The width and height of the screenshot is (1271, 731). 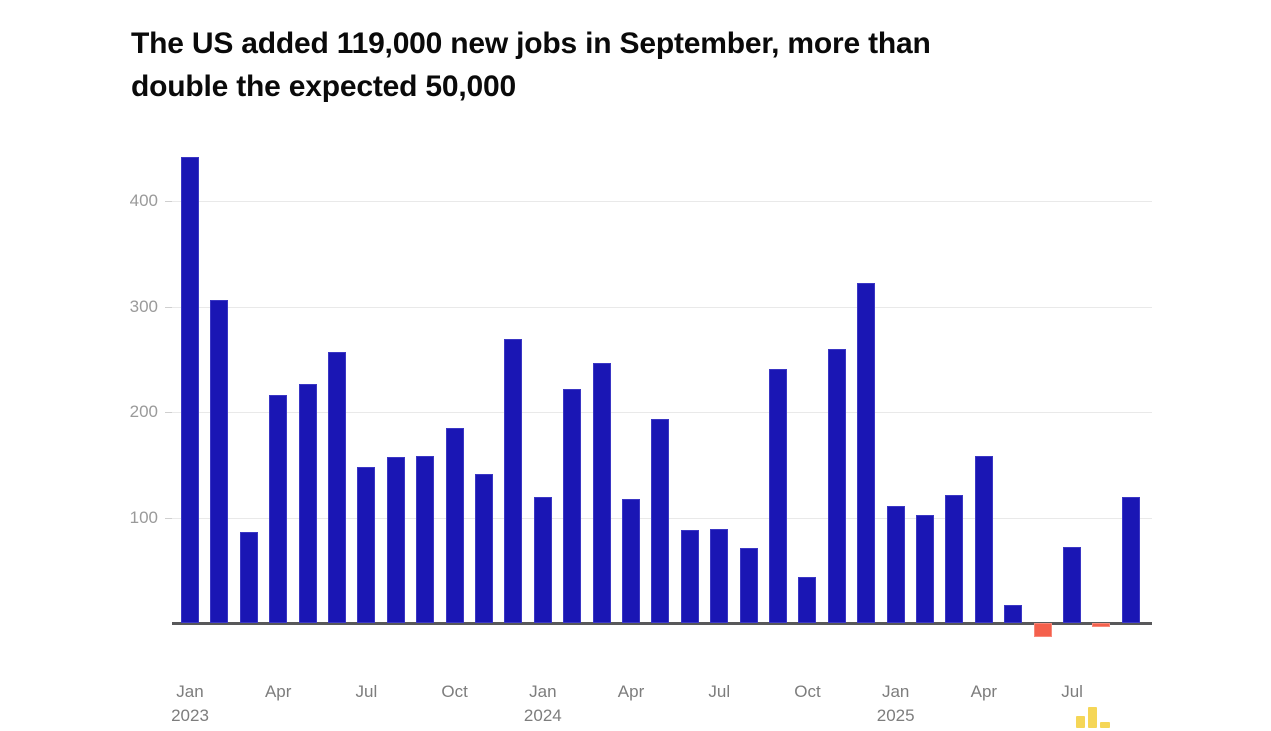 What do you see at coordinates (896, 704) in the screenshot?
I see `x-tick-label: Jan 2025` at bounding box center [896, 704].